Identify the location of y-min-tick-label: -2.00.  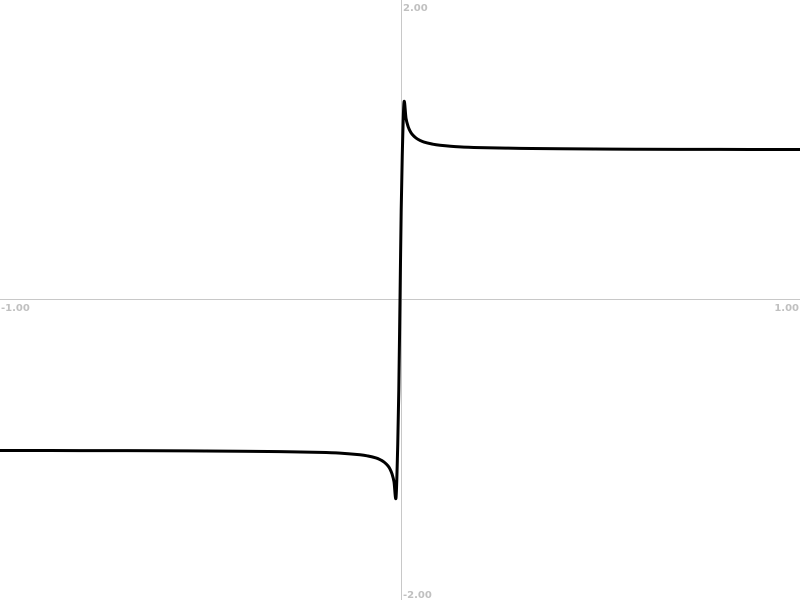
(417, 595).